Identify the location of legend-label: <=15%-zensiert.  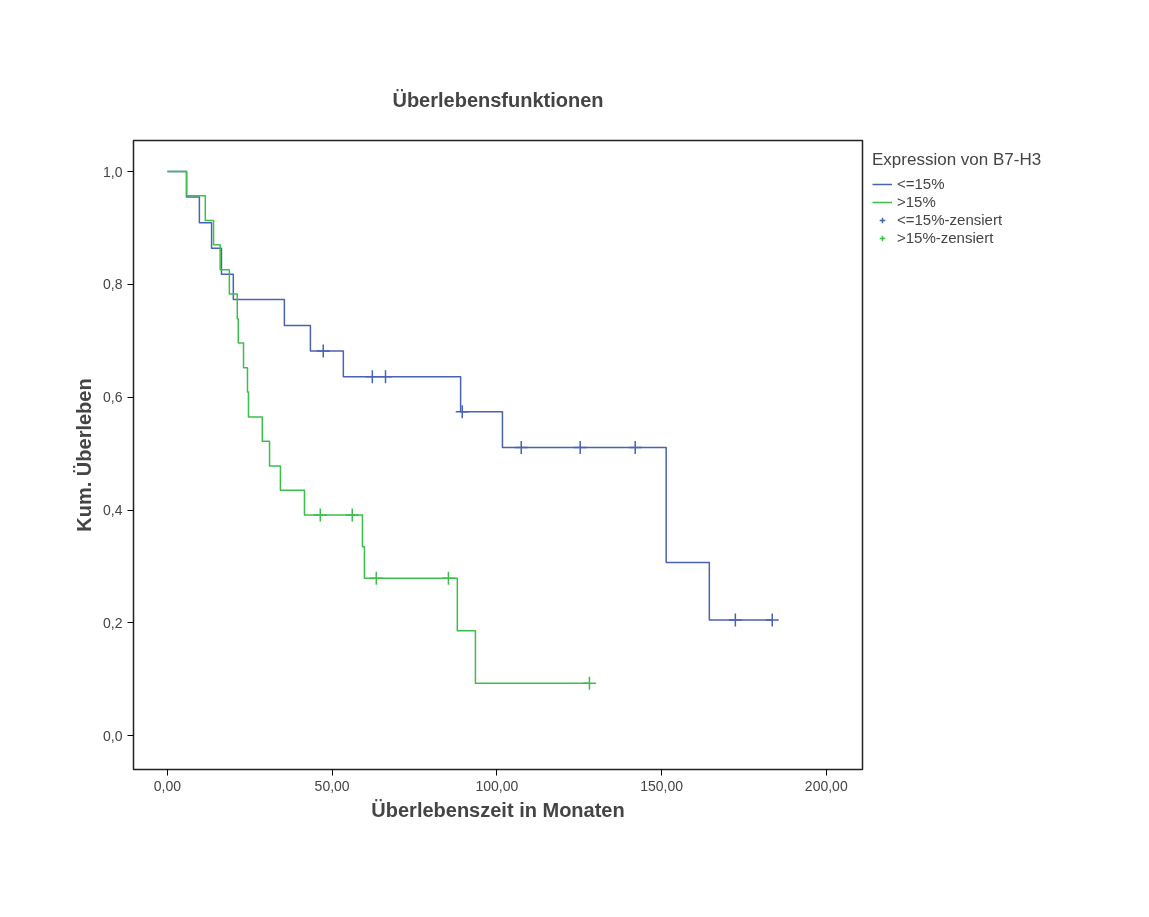
(950, 219).